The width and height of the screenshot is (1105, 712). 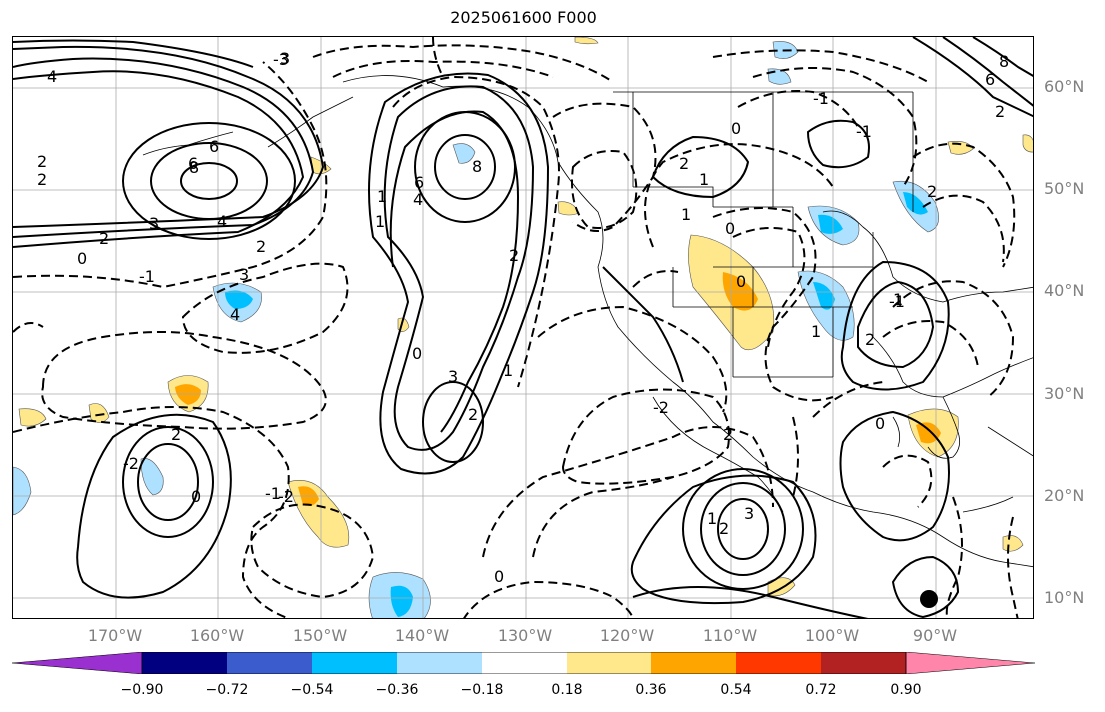 I want to click on lon-label-150w: 150°W, so click(x=320, y=635).